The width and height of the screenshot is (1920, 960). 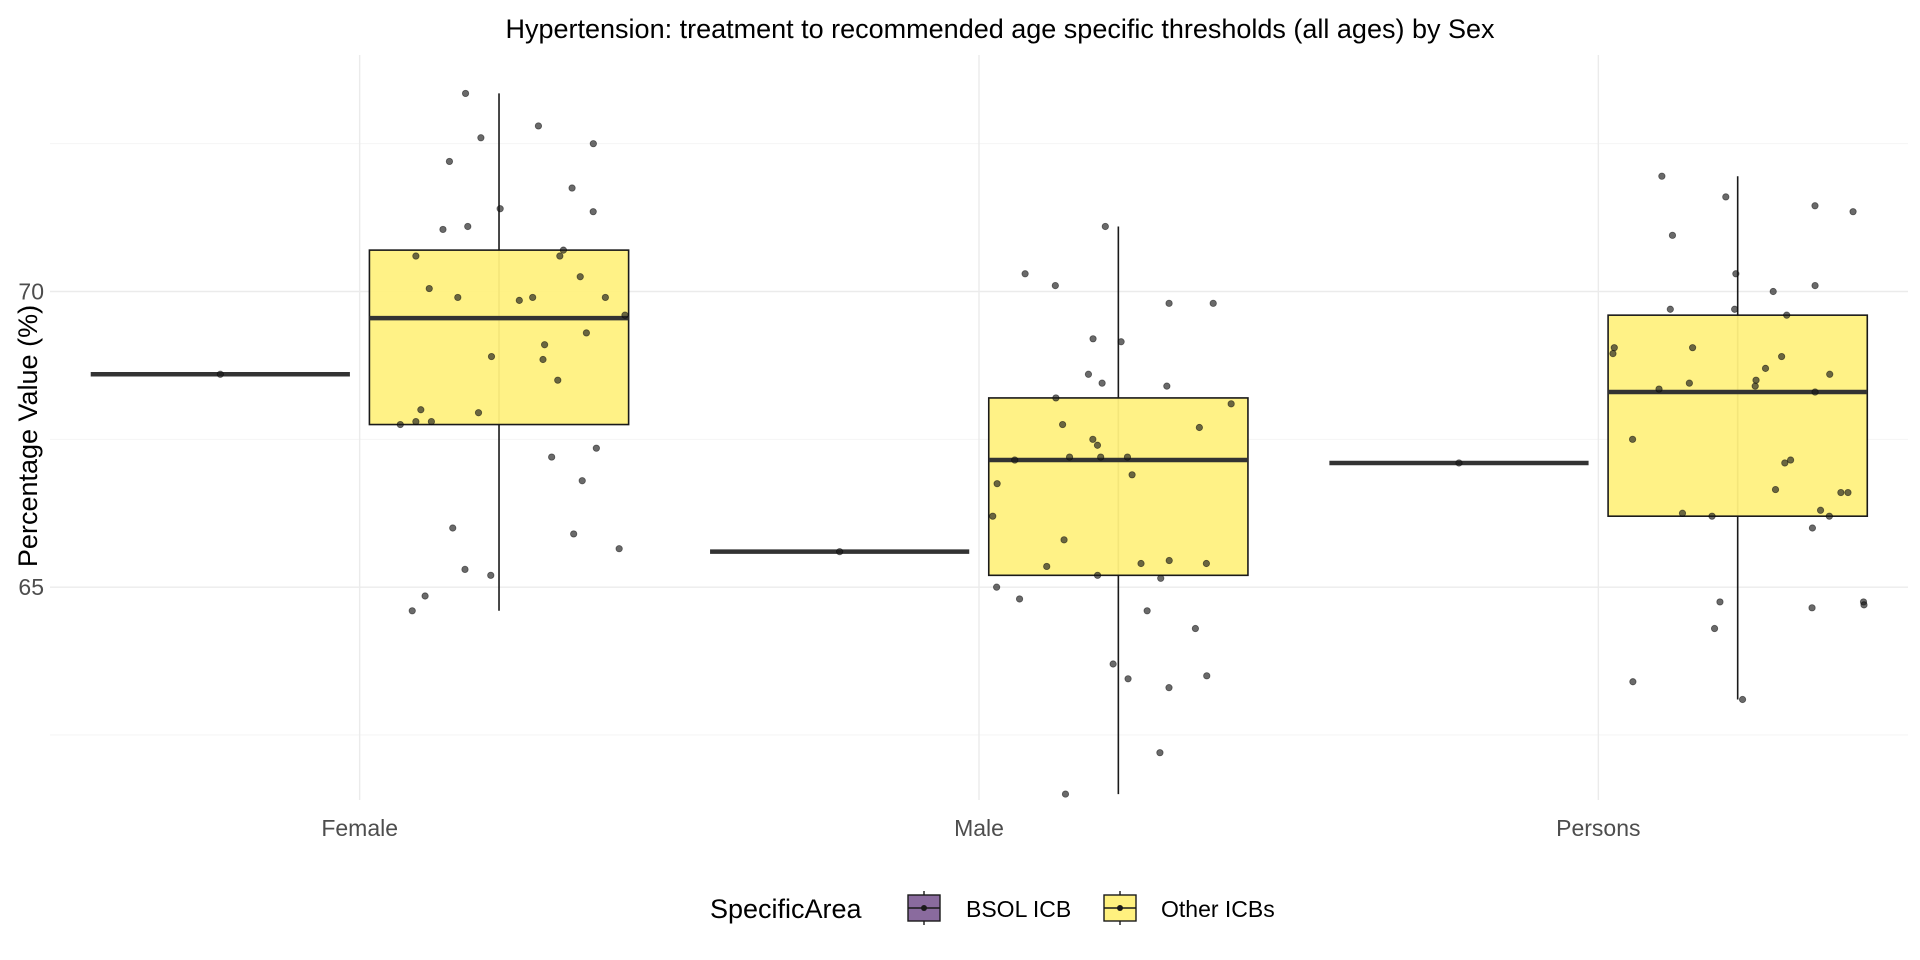 I want to click on legend-label-other: Other ICBs, so click(x=1218, y=909).